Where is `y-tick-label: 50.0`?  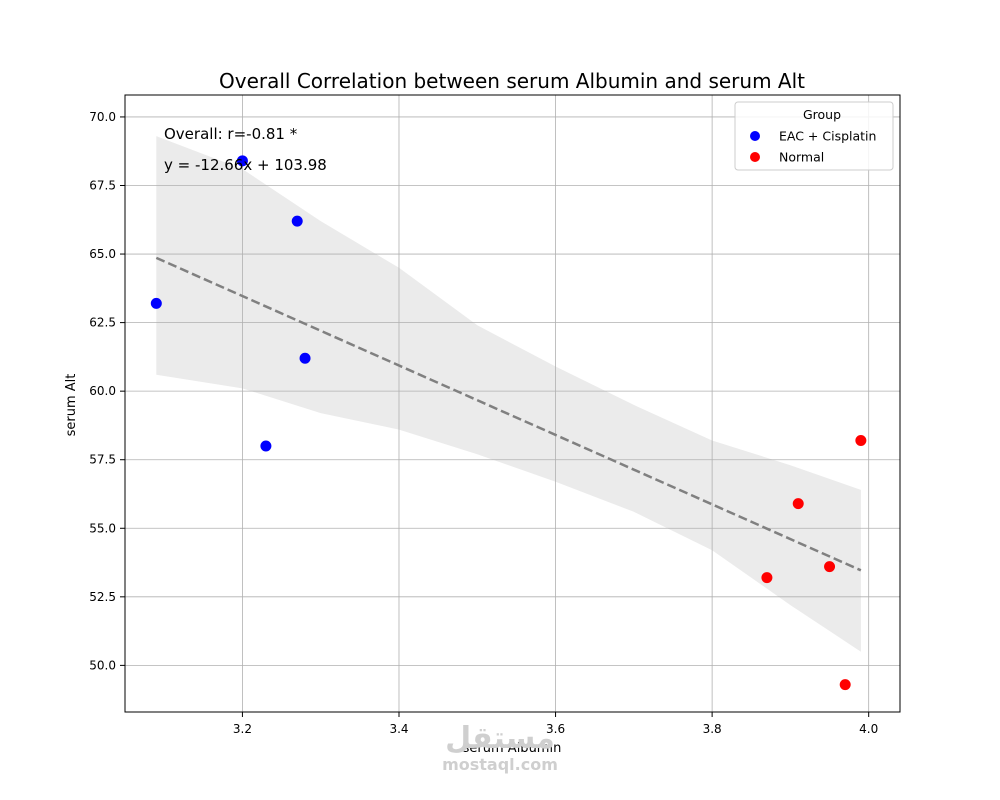
y-tick-label: 50.0 is located at coordinates (102, 665).